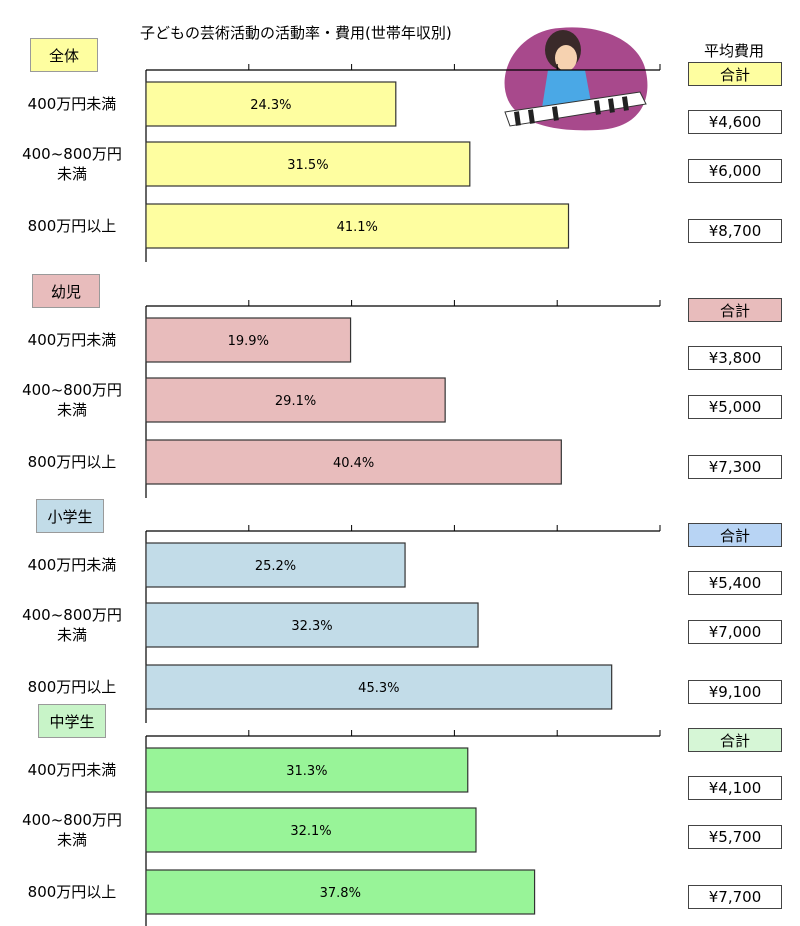  What do you see at coordinates (576, 79) in the screenshot?
I see `piano-girl-illustration` at bounding box center [576, 79].